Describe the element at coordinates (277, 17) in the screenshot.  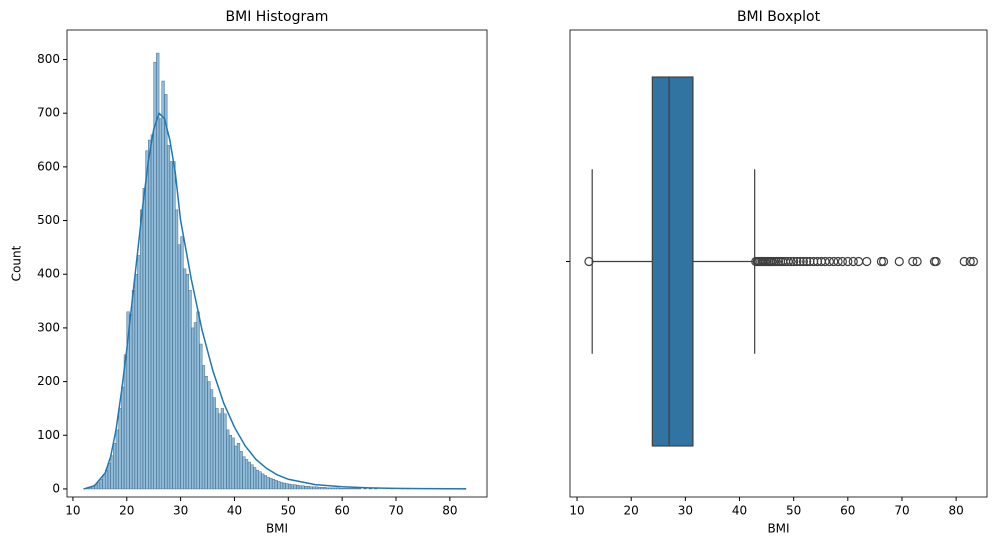
I see `chart-title: BMI Histogram` at that location.